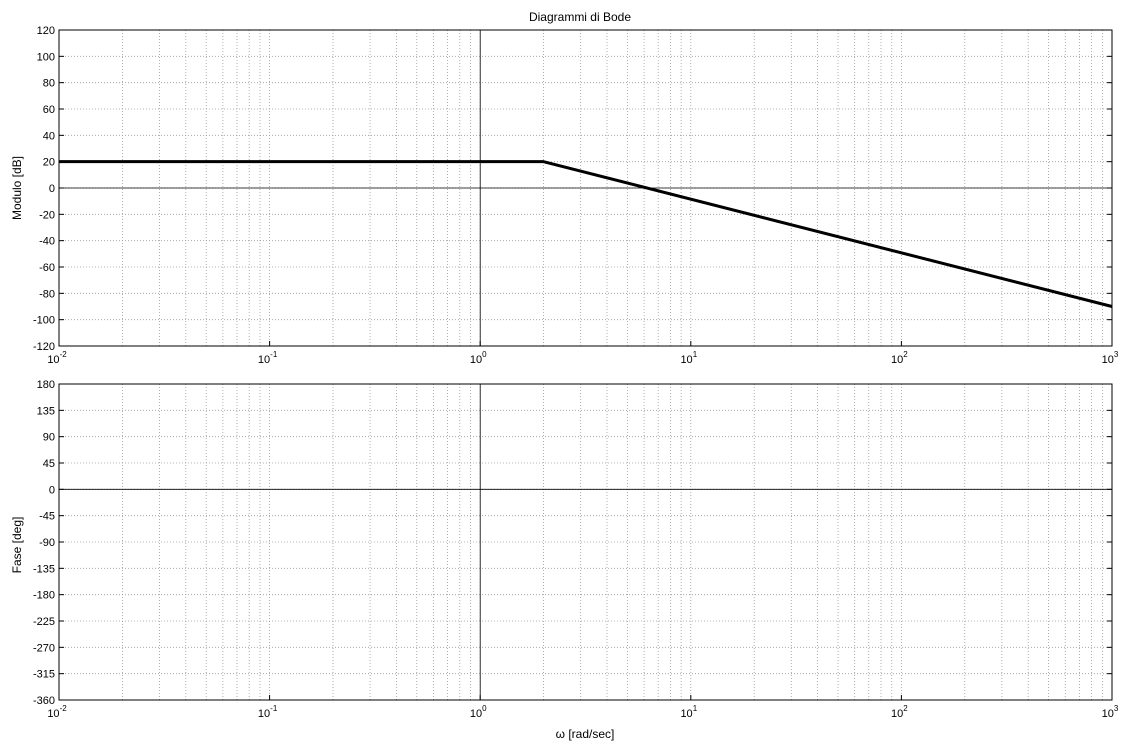 This screenshot has width=1122, height=744. What do you see at coordinates (49, 464) in the screenshot?
I see `phase-y-tick-label: 45` at bounding box center [49, 464].